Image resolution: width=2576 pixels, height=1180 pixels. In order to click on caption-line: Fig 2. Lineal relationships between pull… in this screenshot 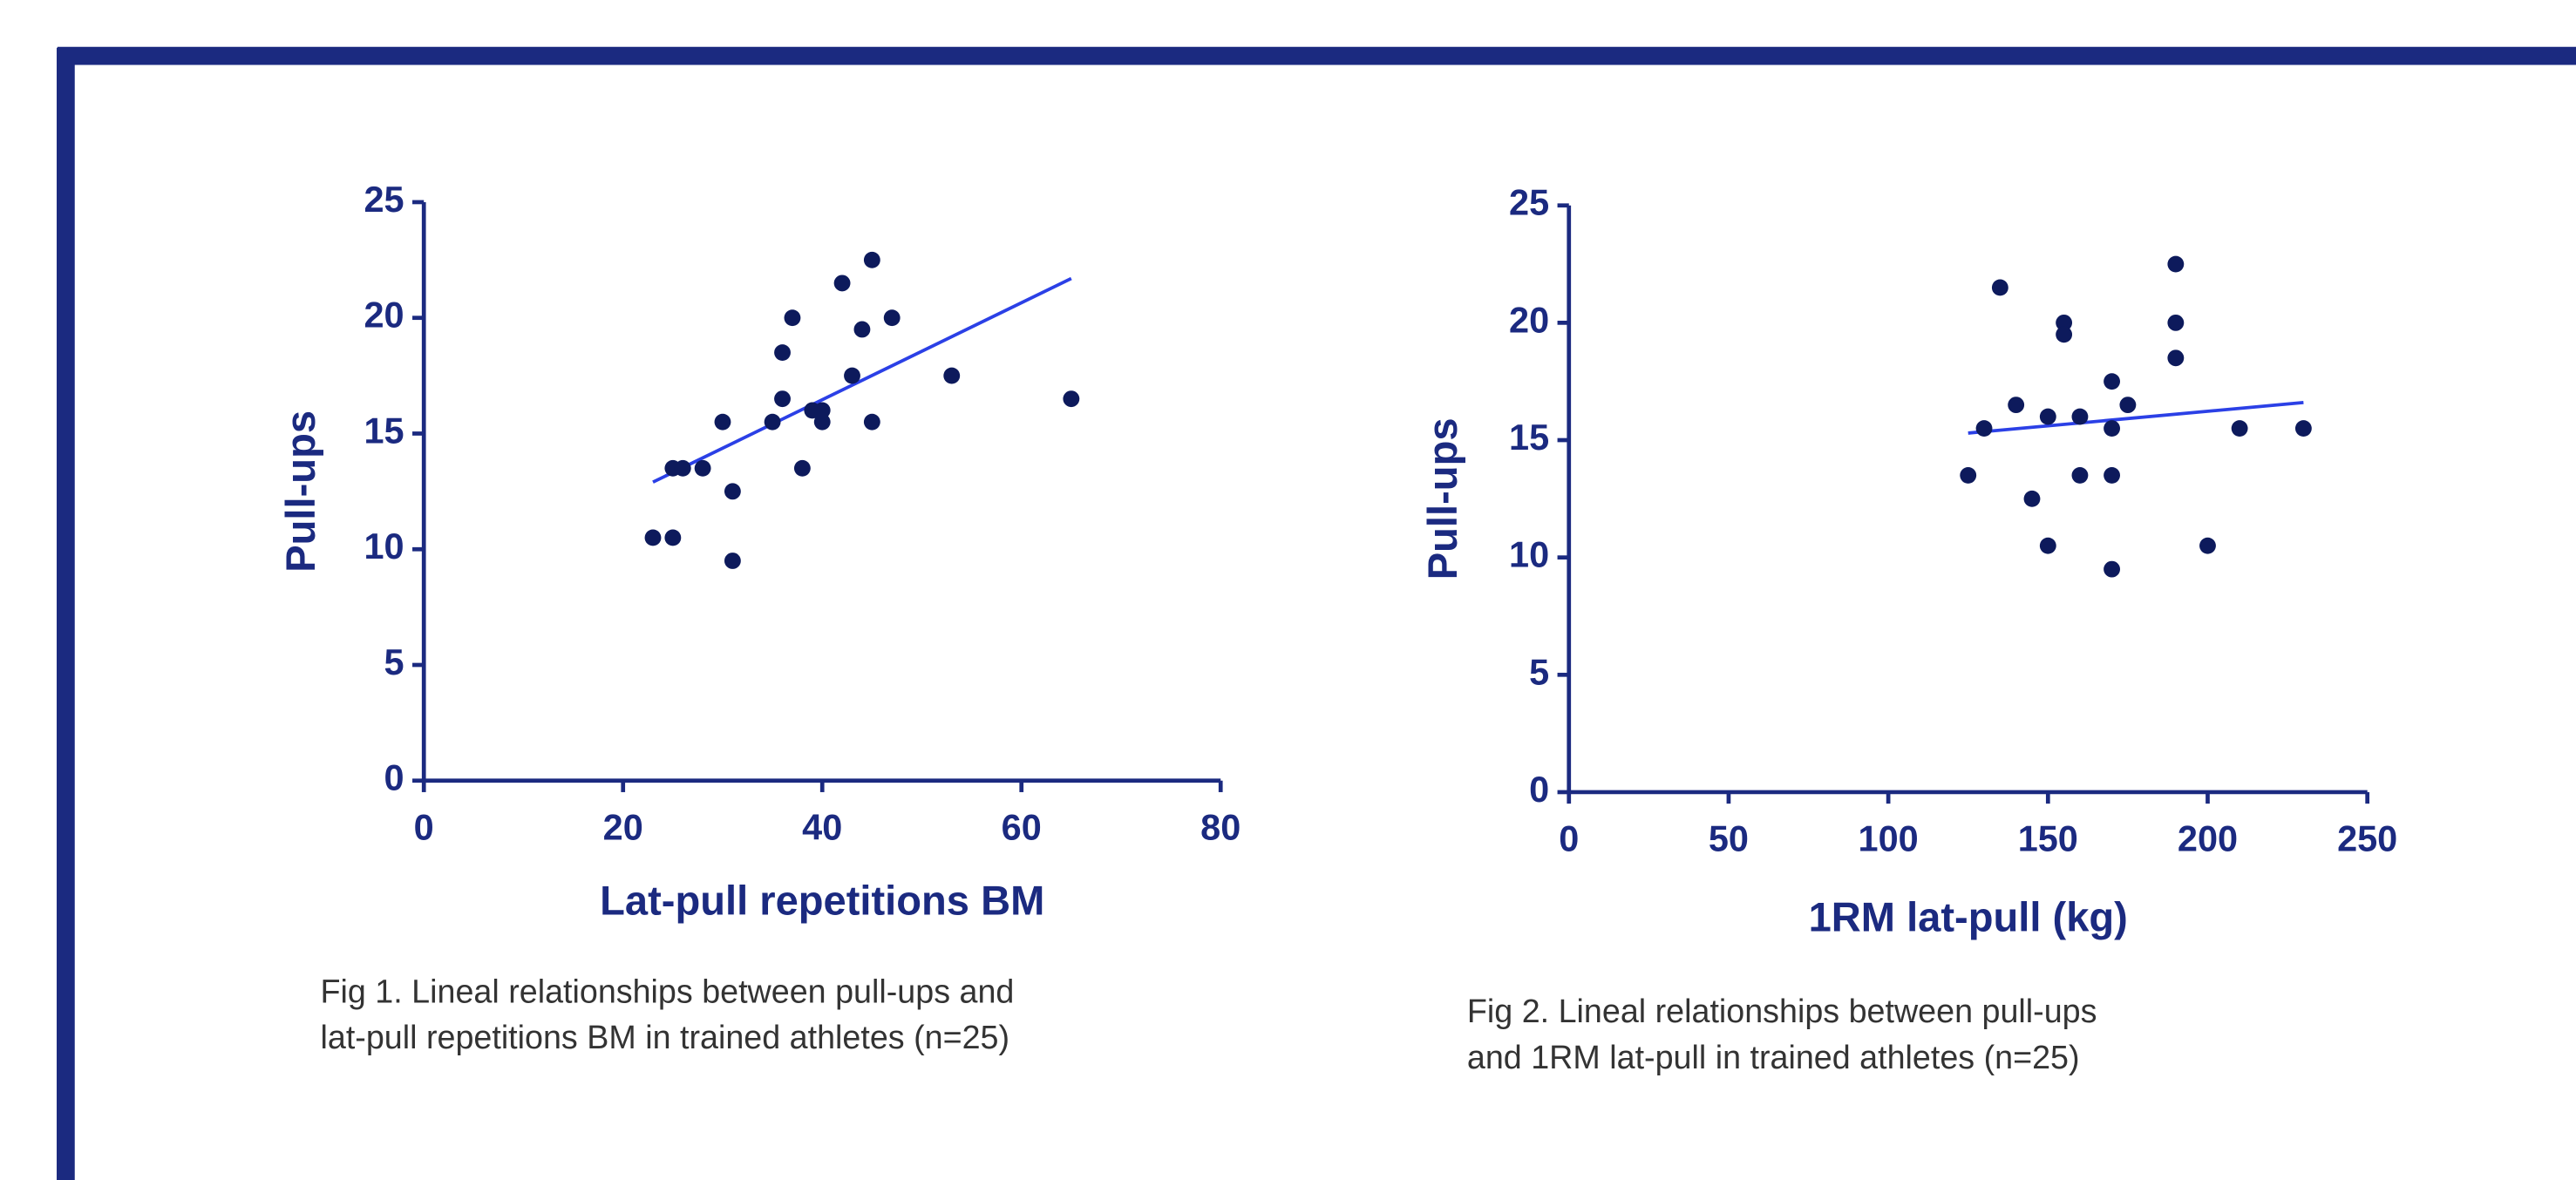, I will do `click(1782, 1011)`.